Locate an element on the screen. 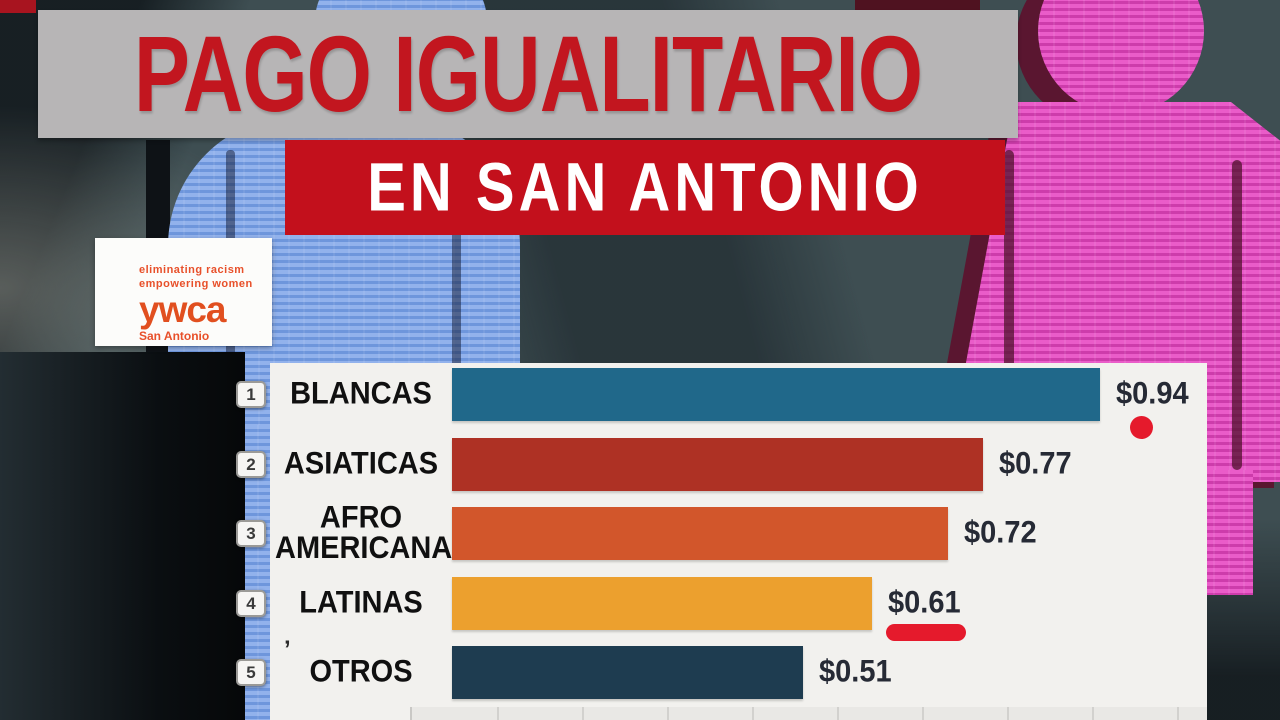 The image size is (1280, 720). value-label-wrap: $0.77 is located at coordinates (1035, 464).